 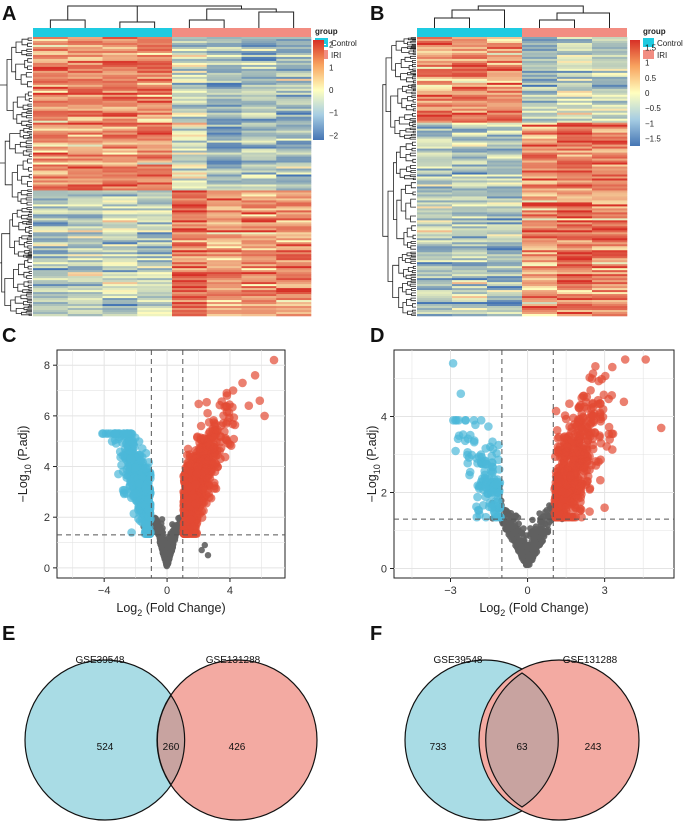 What do you see at coordinates (648, 54) in the screenshot?
I see `legend-swatch-iri-b` at bounding box center [648, 54].